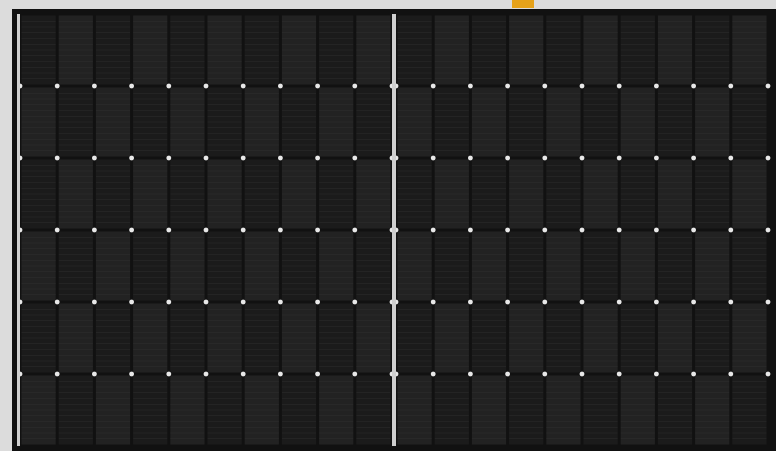 Image resolution: width=776 pixels, height=451 pixels. I want to click on junction-tab, so click(523, 4).